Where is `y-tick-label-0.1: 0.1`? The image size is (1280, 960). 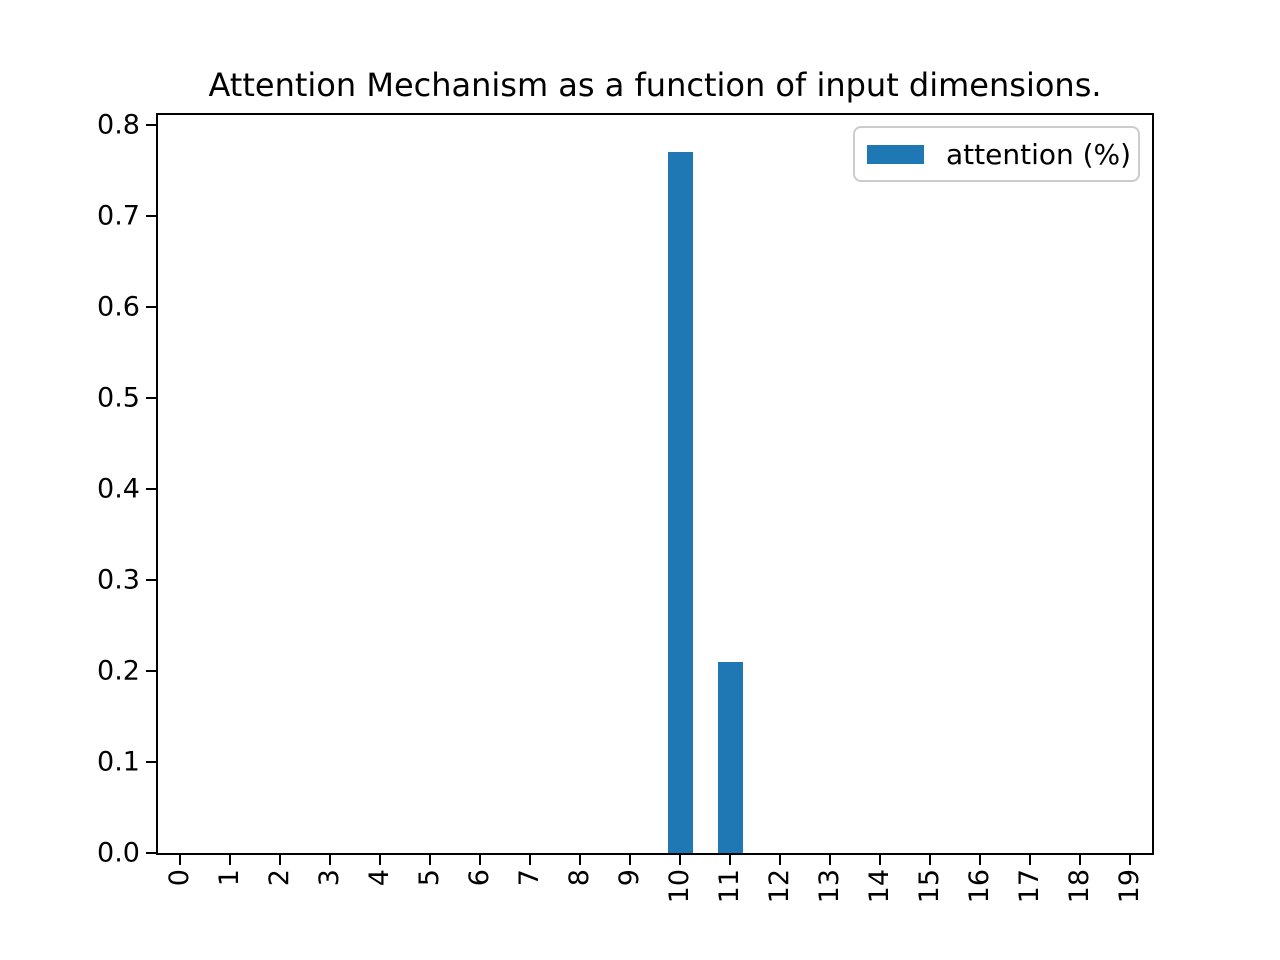 y-tick-label-0.1: 0.1 is located at coordinates (118, 762).